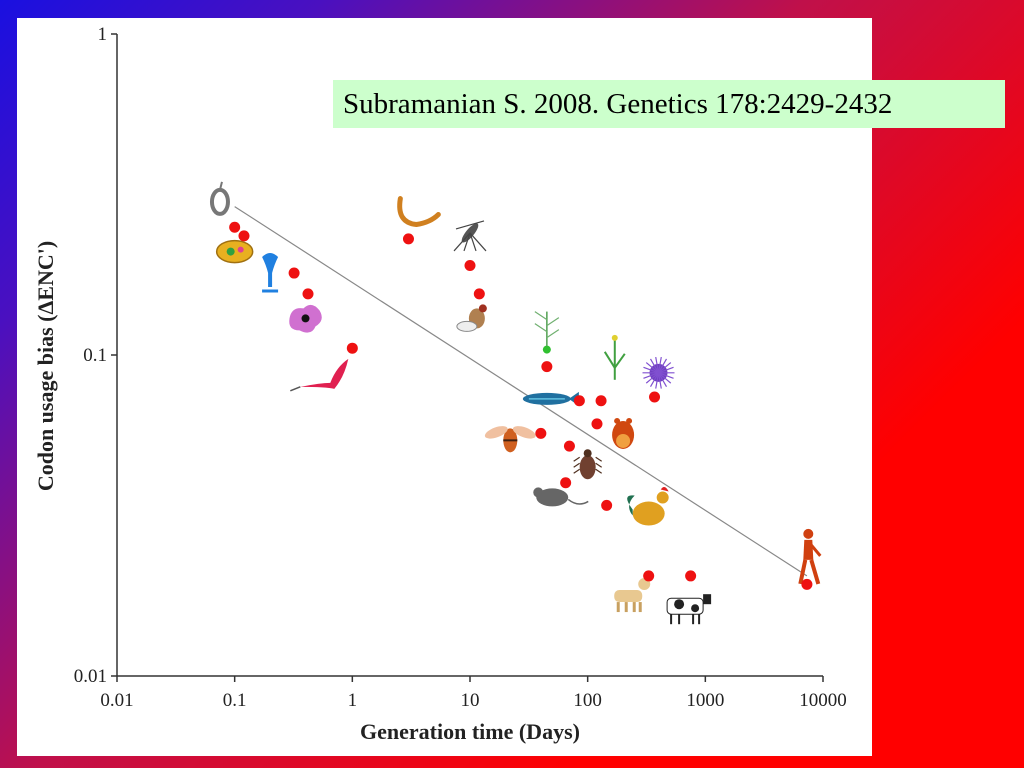  I want to click on fish-icon, so click(550, 398).